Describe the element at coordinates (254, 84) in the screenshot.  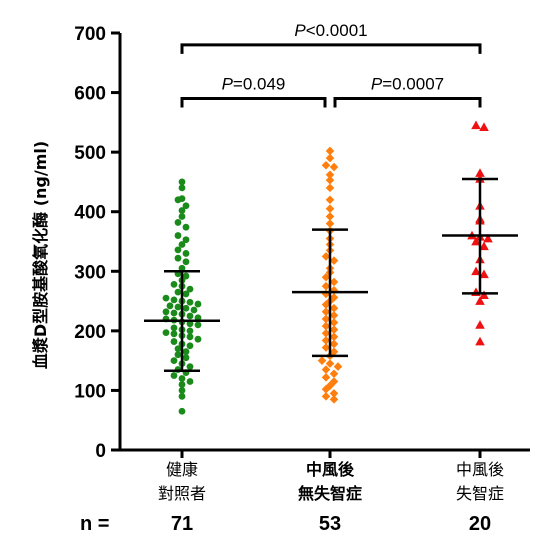
I see `p-value-label: P=0.049` at that location.